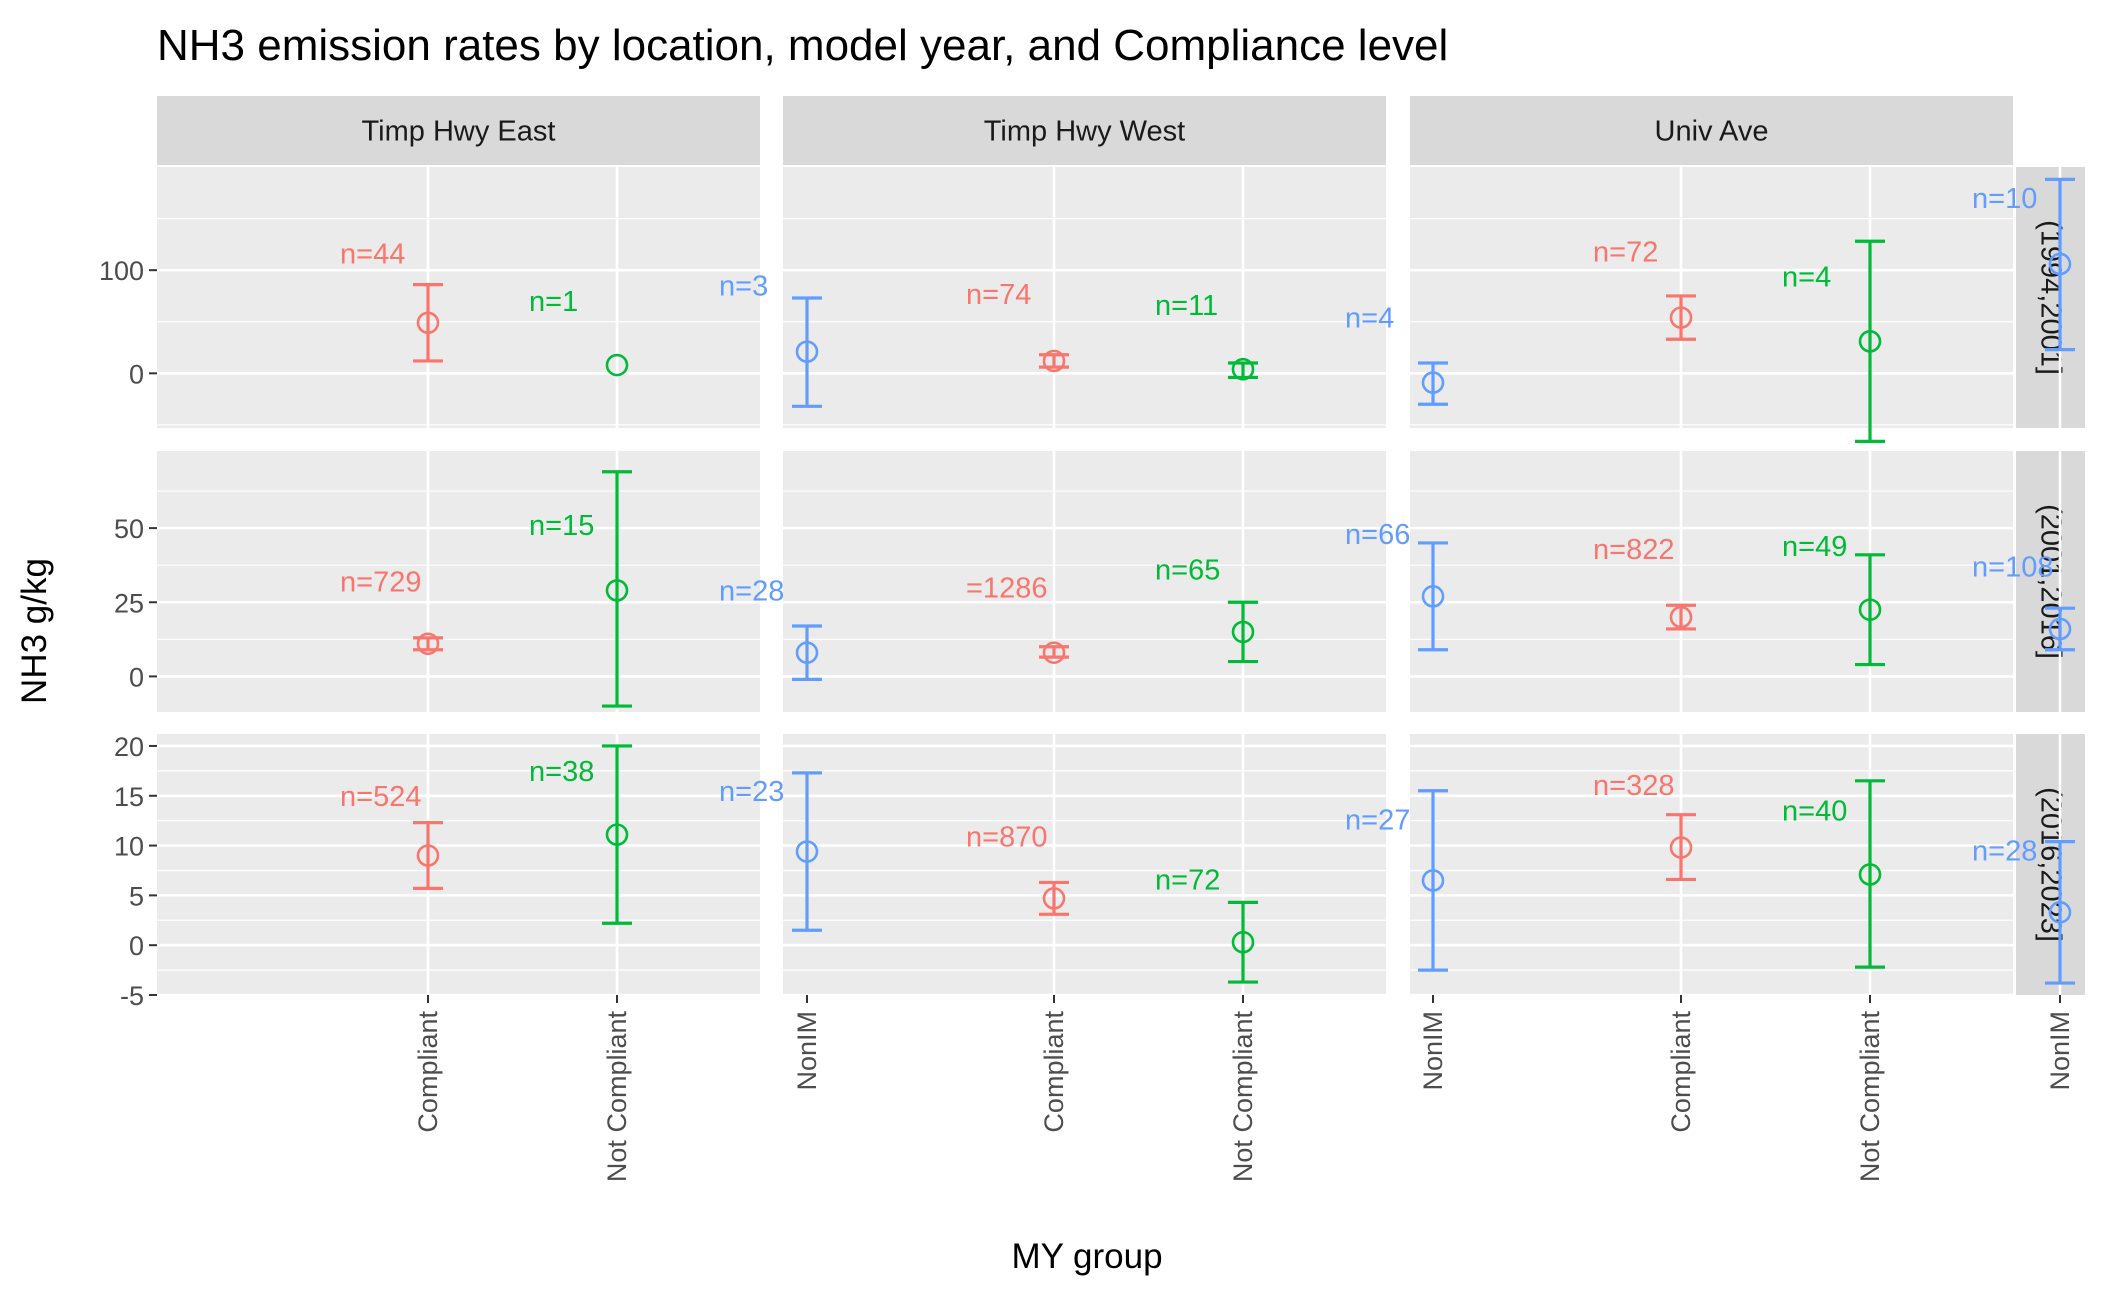  I want to click on row-strip-label: (2016,2023], so click(2051, 864).